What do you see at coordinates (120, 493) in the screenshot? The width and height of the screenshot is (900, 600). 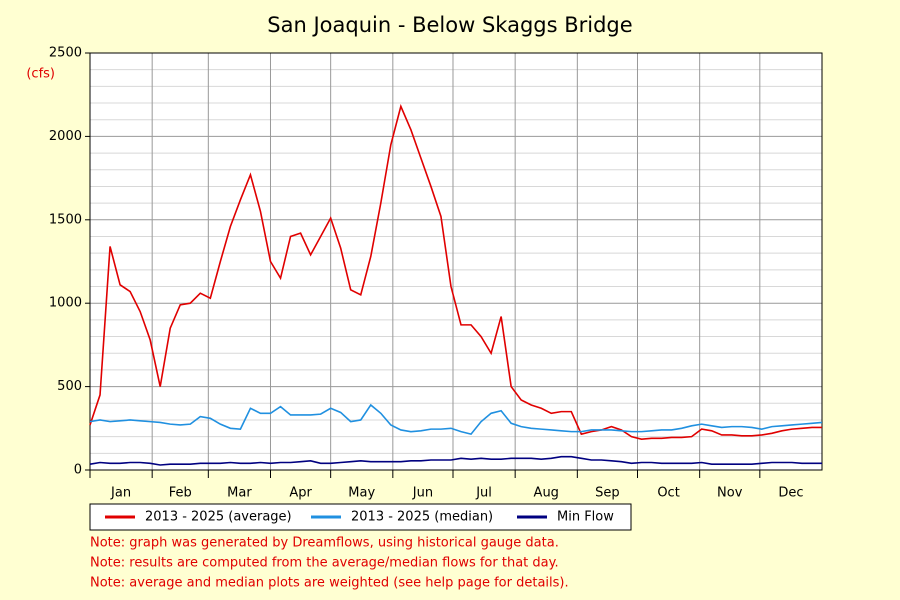 I see `x-tick-label: Jan` at bounding box center [120, 493].